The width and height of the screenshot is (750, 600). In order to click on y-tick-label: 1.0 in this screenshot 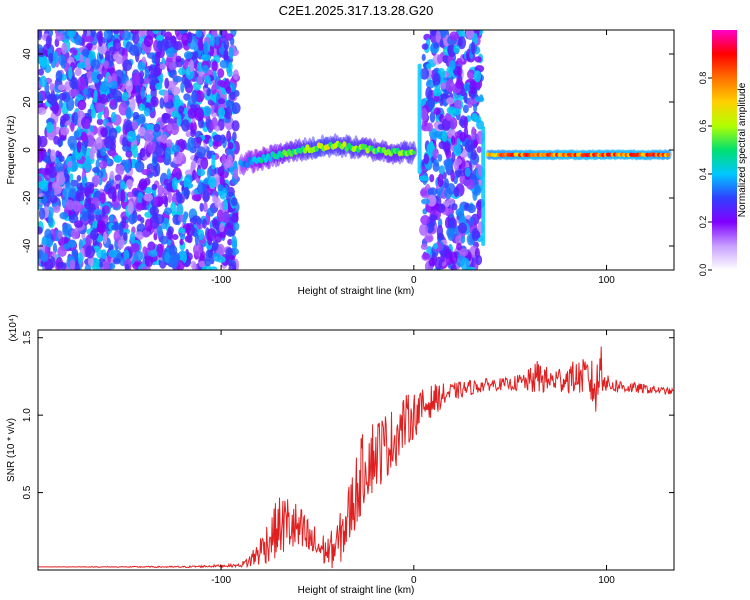, I will do `click(27, 415)`.